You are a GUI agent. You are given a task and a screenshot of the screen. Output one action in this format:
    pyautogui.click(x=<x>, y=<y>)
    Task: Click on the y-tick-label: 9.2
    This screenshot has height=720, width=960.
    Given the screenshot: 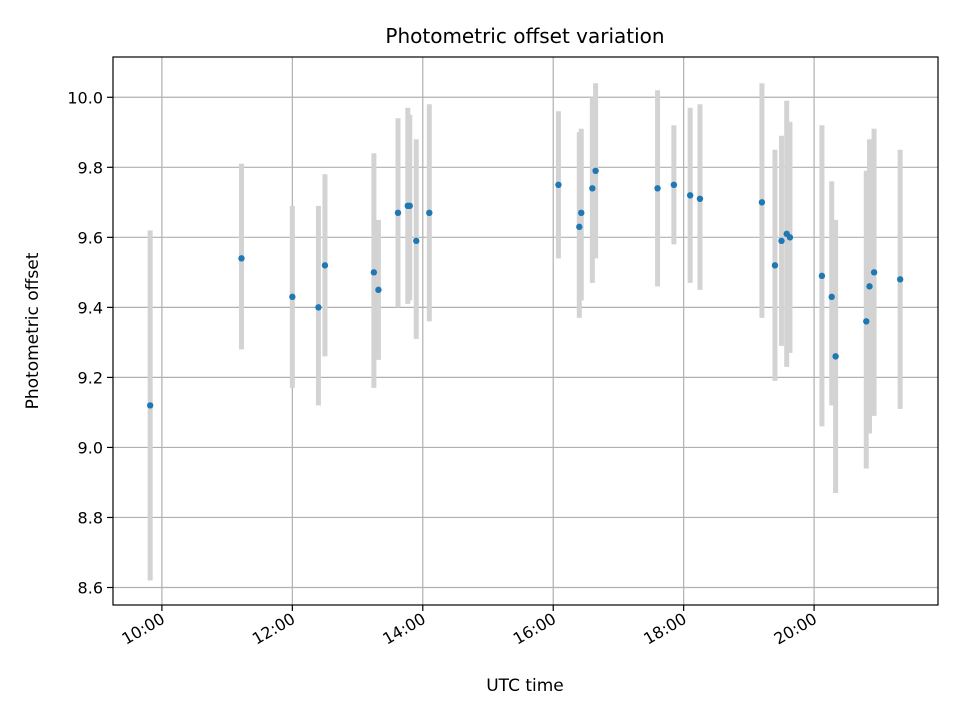 What is the action you would take?
    pyautogui.click(x=90, y=377)
    